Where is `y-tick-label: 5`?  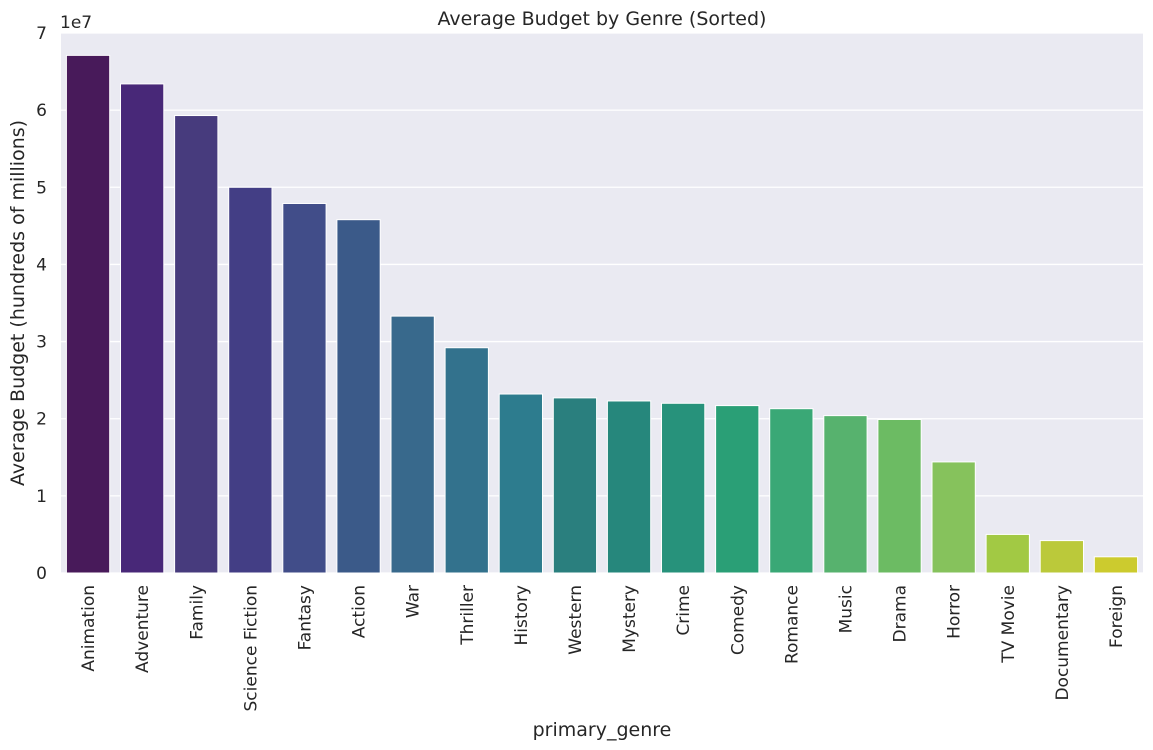
y-tick-label: 5 is located at coordinates (41, 188).